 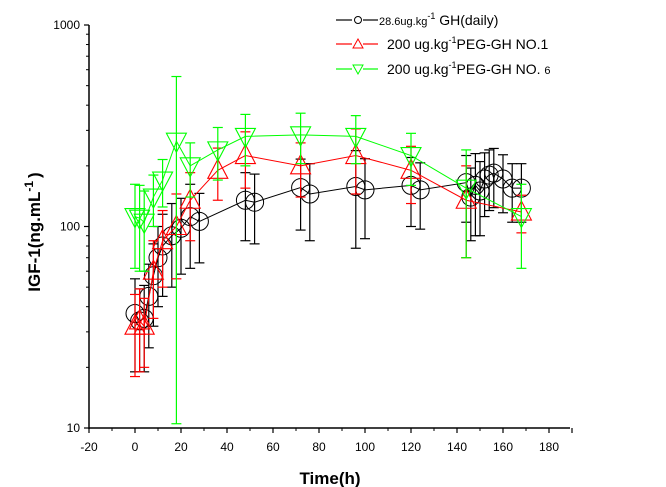 I want to click on y-tick-label: 1000, so click(x=66, y=25).